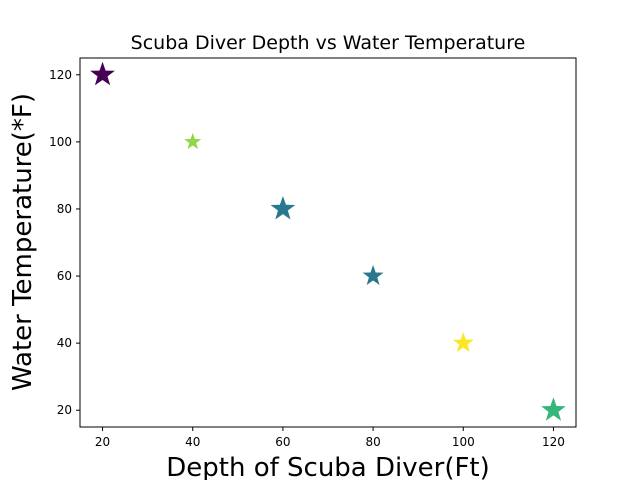  Describe the element at coordinates (192, 442) in the screenshot. I see `x-tick-label: 40` at that location.